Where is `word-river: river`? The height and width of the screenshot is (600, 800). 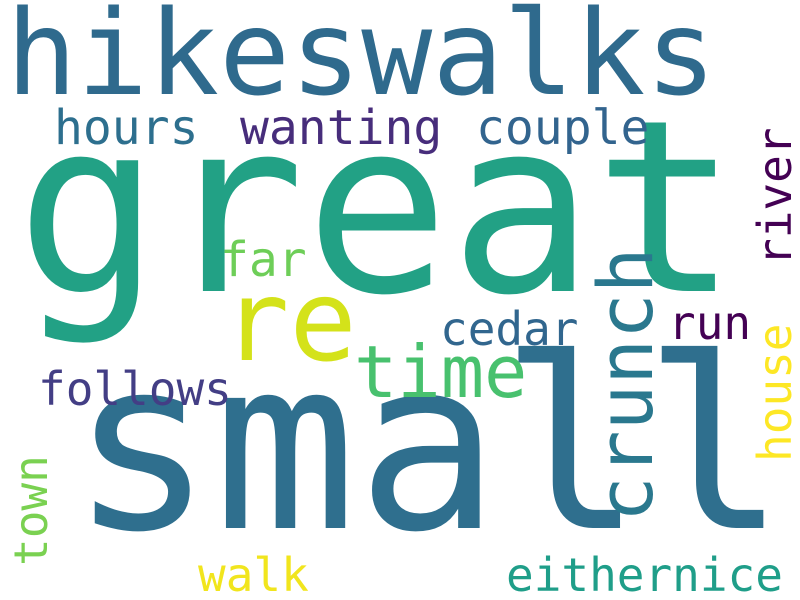
word-river: river is located at coordinates (774, 196).